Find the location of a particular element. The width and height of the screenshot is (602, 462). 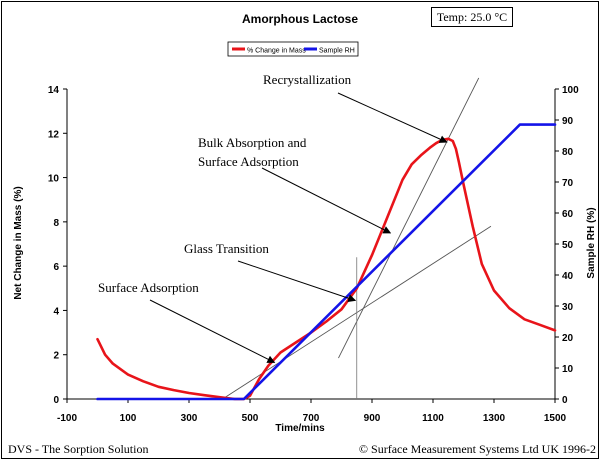

y-right-tick-label: 90 is located at coordinates (568, 121).